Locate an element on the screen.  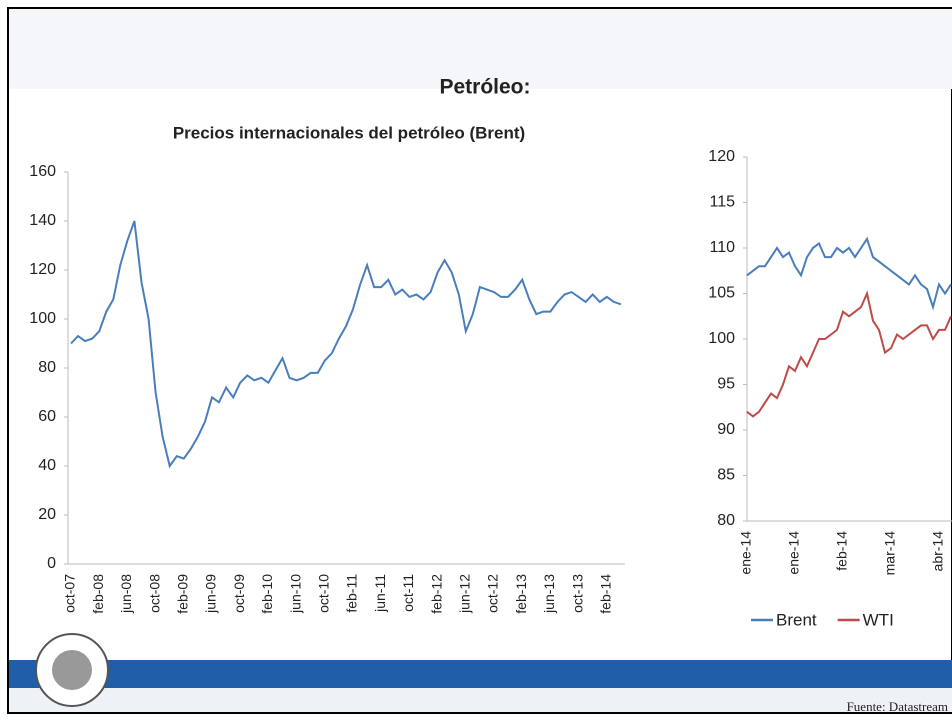
x-tick-label: abr-14 is located at coordinates (938, 551).